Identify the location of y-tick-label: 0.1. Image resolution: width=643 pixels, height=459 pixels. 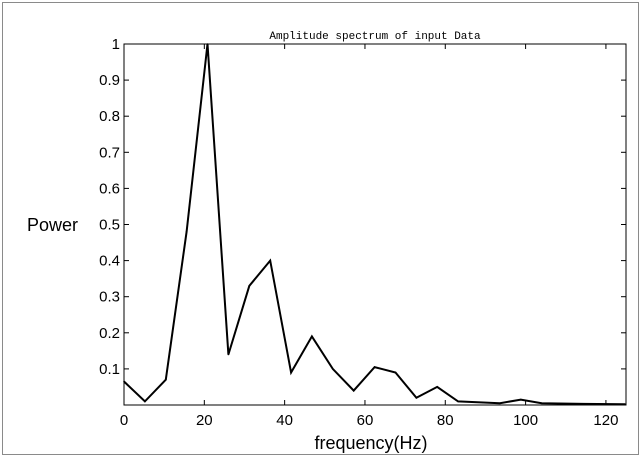
(109, 369).